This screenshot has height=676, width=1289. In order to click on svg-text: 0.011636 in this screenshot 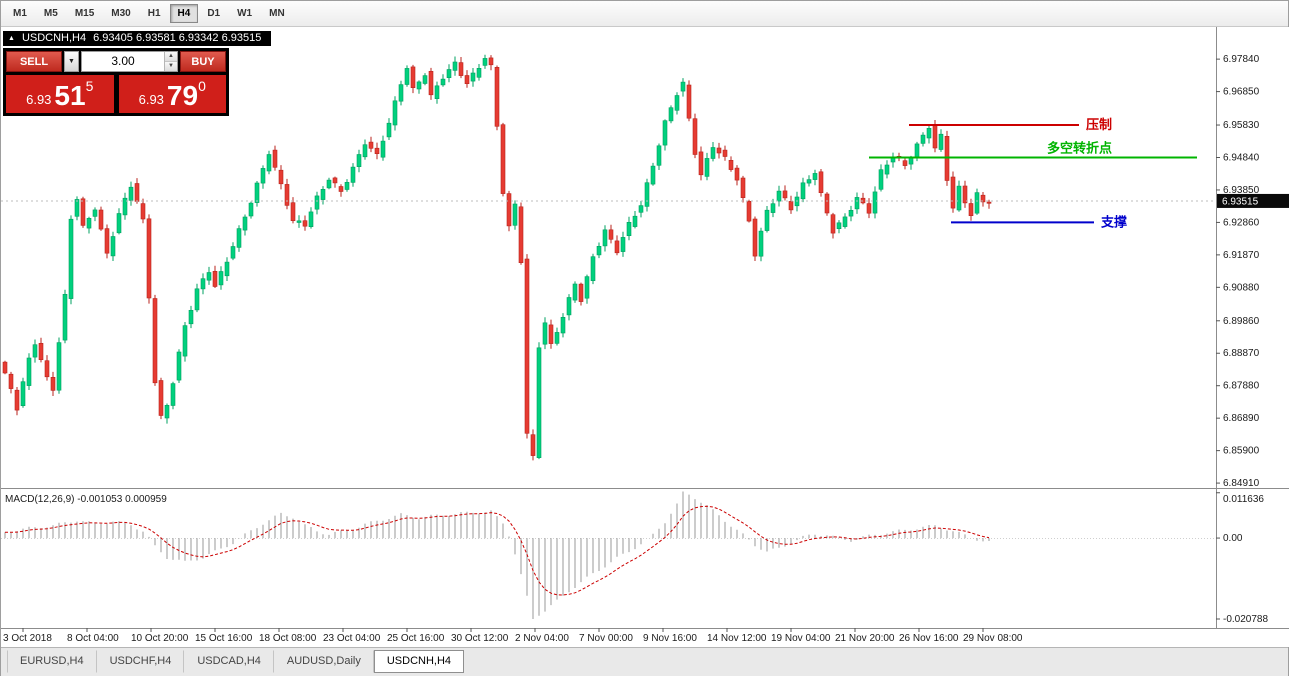, I will do `click(1243, 499)`.